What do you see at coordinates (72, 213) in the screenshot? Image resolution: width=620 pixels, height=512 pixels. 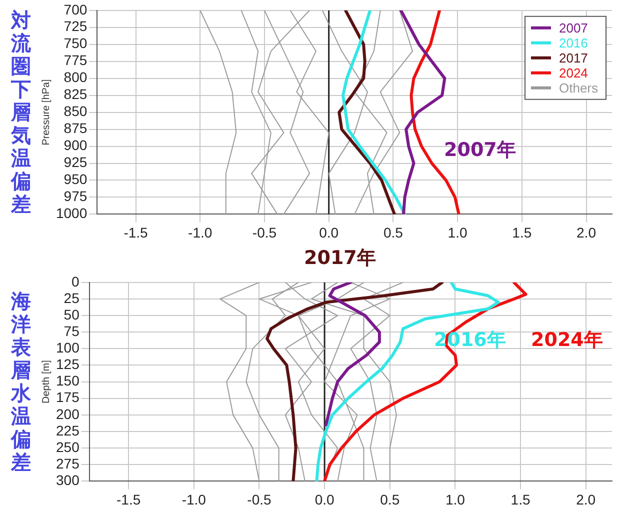 I see `y-tick-label: 1000` at bounding box center [72, 213].